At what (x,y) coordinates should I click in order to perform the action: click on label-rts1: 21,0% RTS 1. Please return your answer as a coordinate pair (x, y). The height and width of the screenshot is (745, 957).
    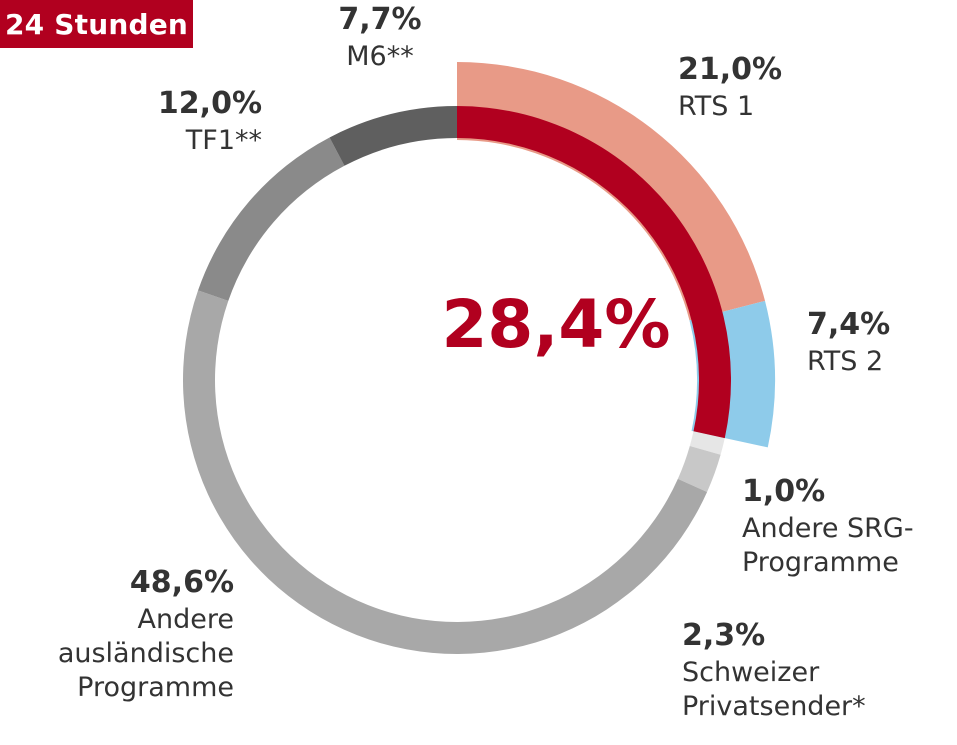
    Looking at the image, I should click on (730, 87).